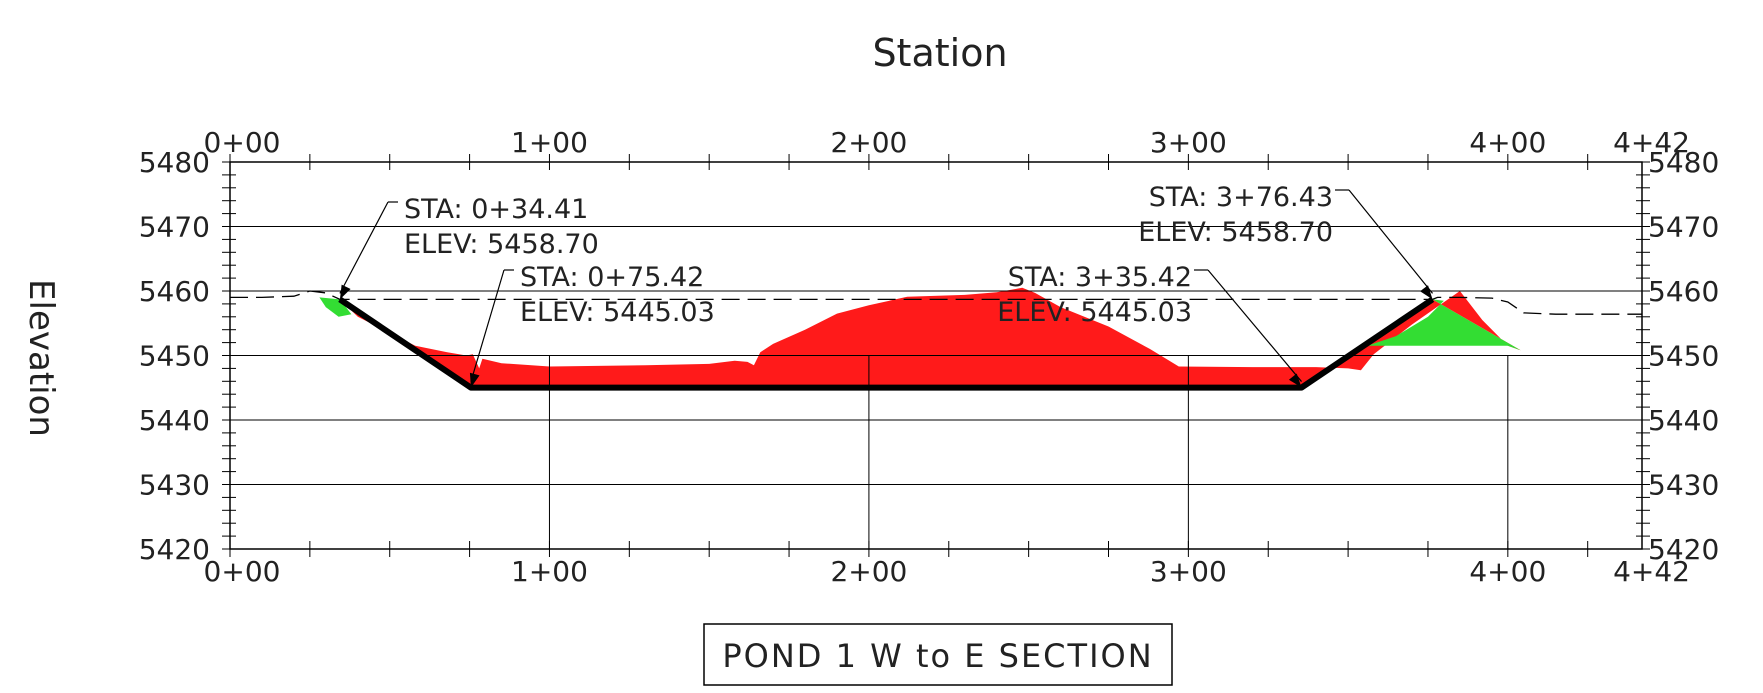 The height and width of the screenshot is (693, 1763). Describe the element at coordinates (1100, 277) in the screenshot. I see `annotation-station: STA: 3+35.42` at that location.